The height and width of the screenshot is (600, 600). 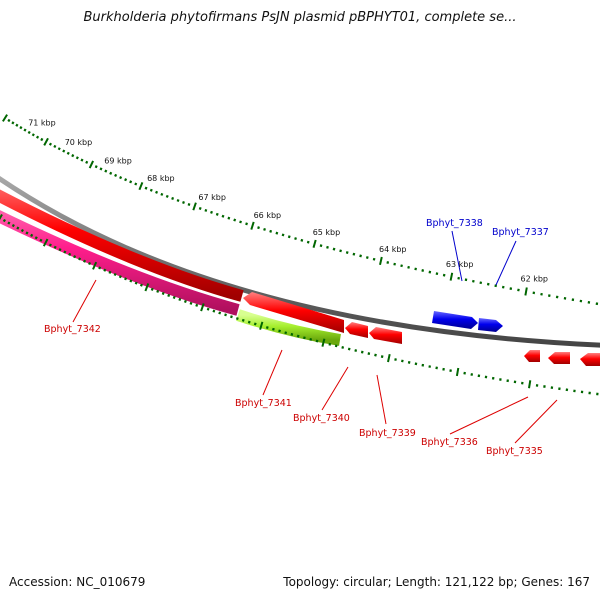 What do you see at coordinates (535, 278) in the screenshot?
I see `kbp-label: 62 kbp` at bounding box center [535, 278].